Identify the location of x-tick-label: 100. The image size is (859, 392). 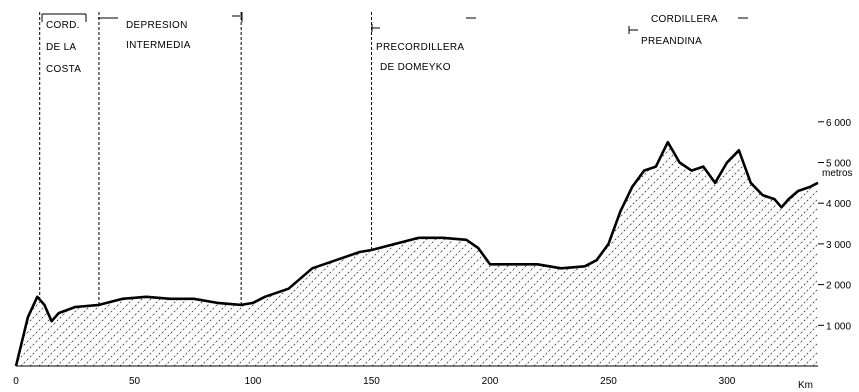
(253, 381).